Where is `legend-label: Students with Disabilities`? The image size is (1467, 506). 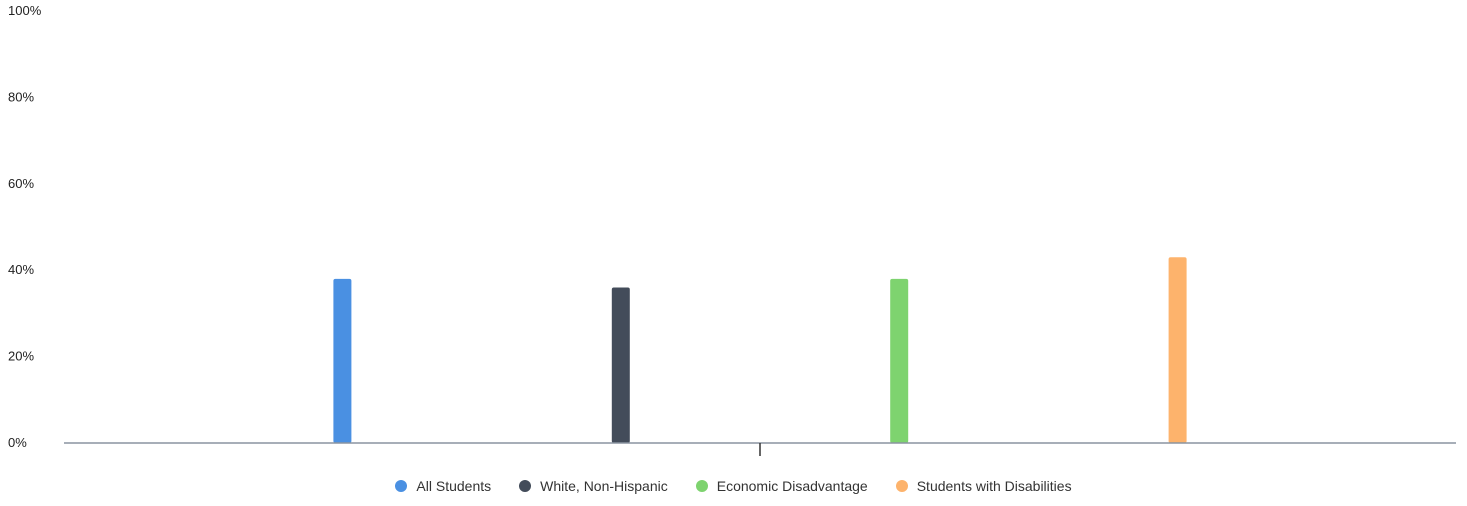
legend-label: Students with Disabilities is located at coordinates (994, 486).